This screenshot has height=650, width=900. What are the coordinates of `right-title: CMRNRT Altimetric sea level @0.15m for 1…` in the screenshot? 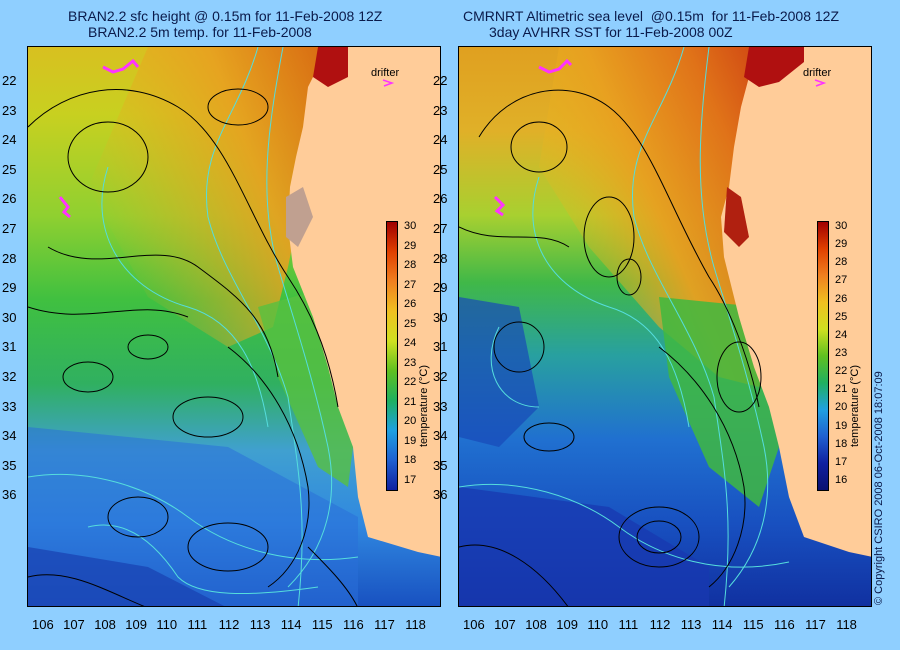 It's located at (651, 24).